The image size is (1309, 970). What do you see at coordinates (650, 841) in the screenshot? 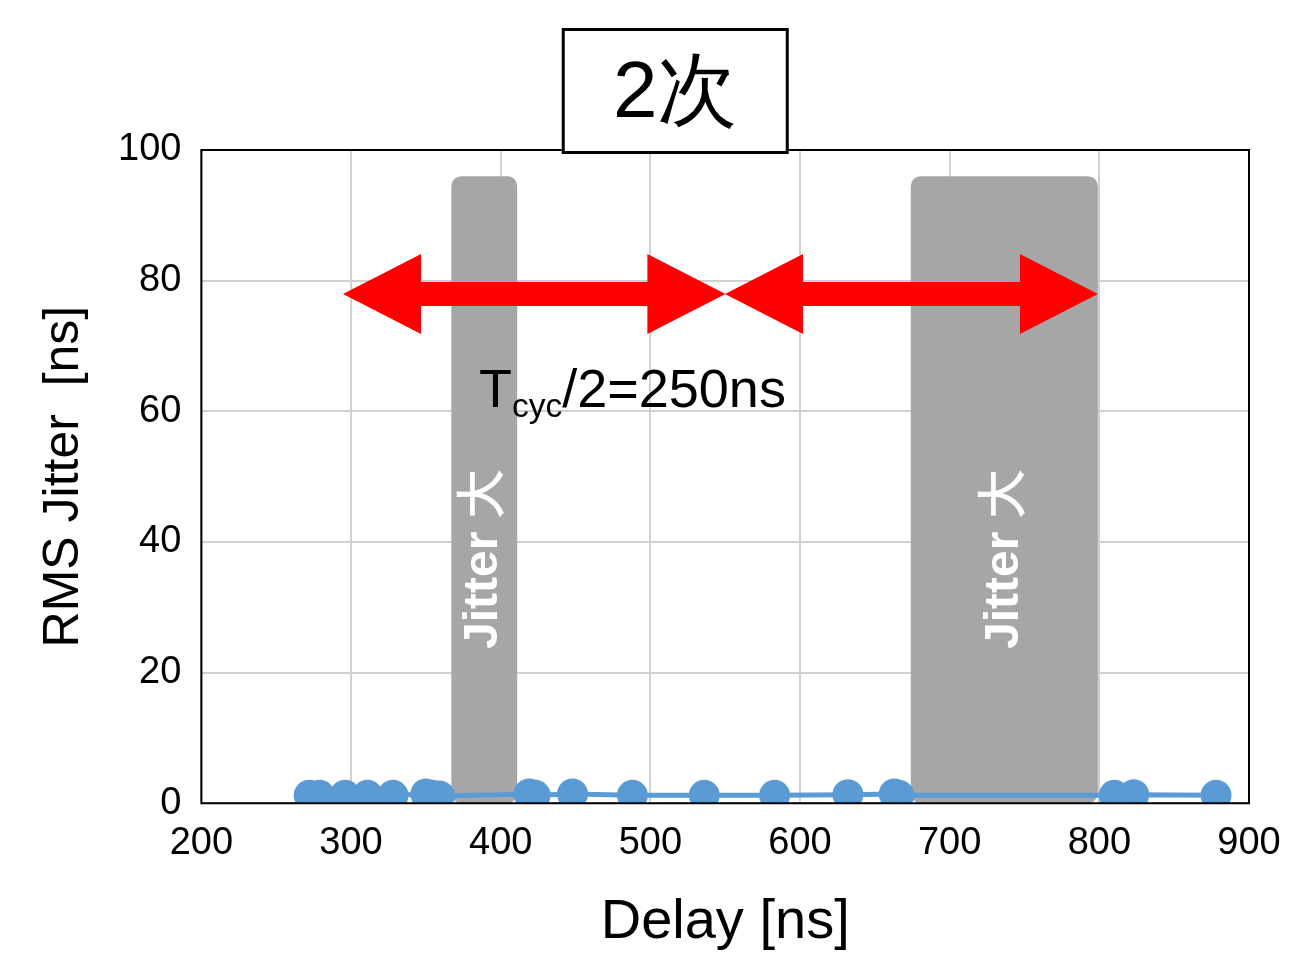
I see `x-tick-label: 500` at bounding box center [650, 841].